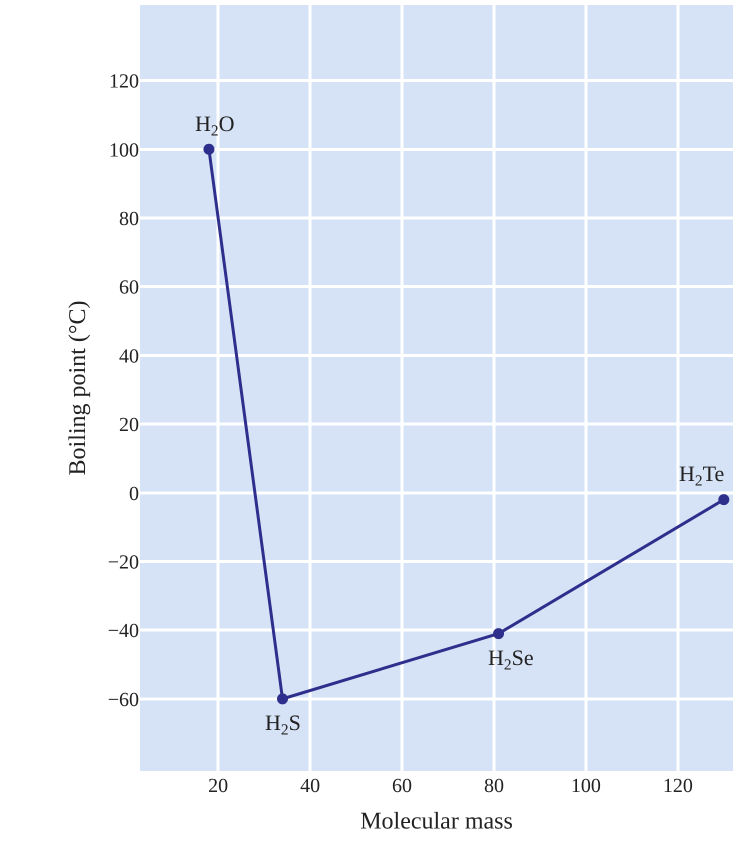 The height and width of the screenshot is (851, 738). Describe the element at coordinates (123, 699) in the screenshot. I see `y-tick-label: −60` at that location.